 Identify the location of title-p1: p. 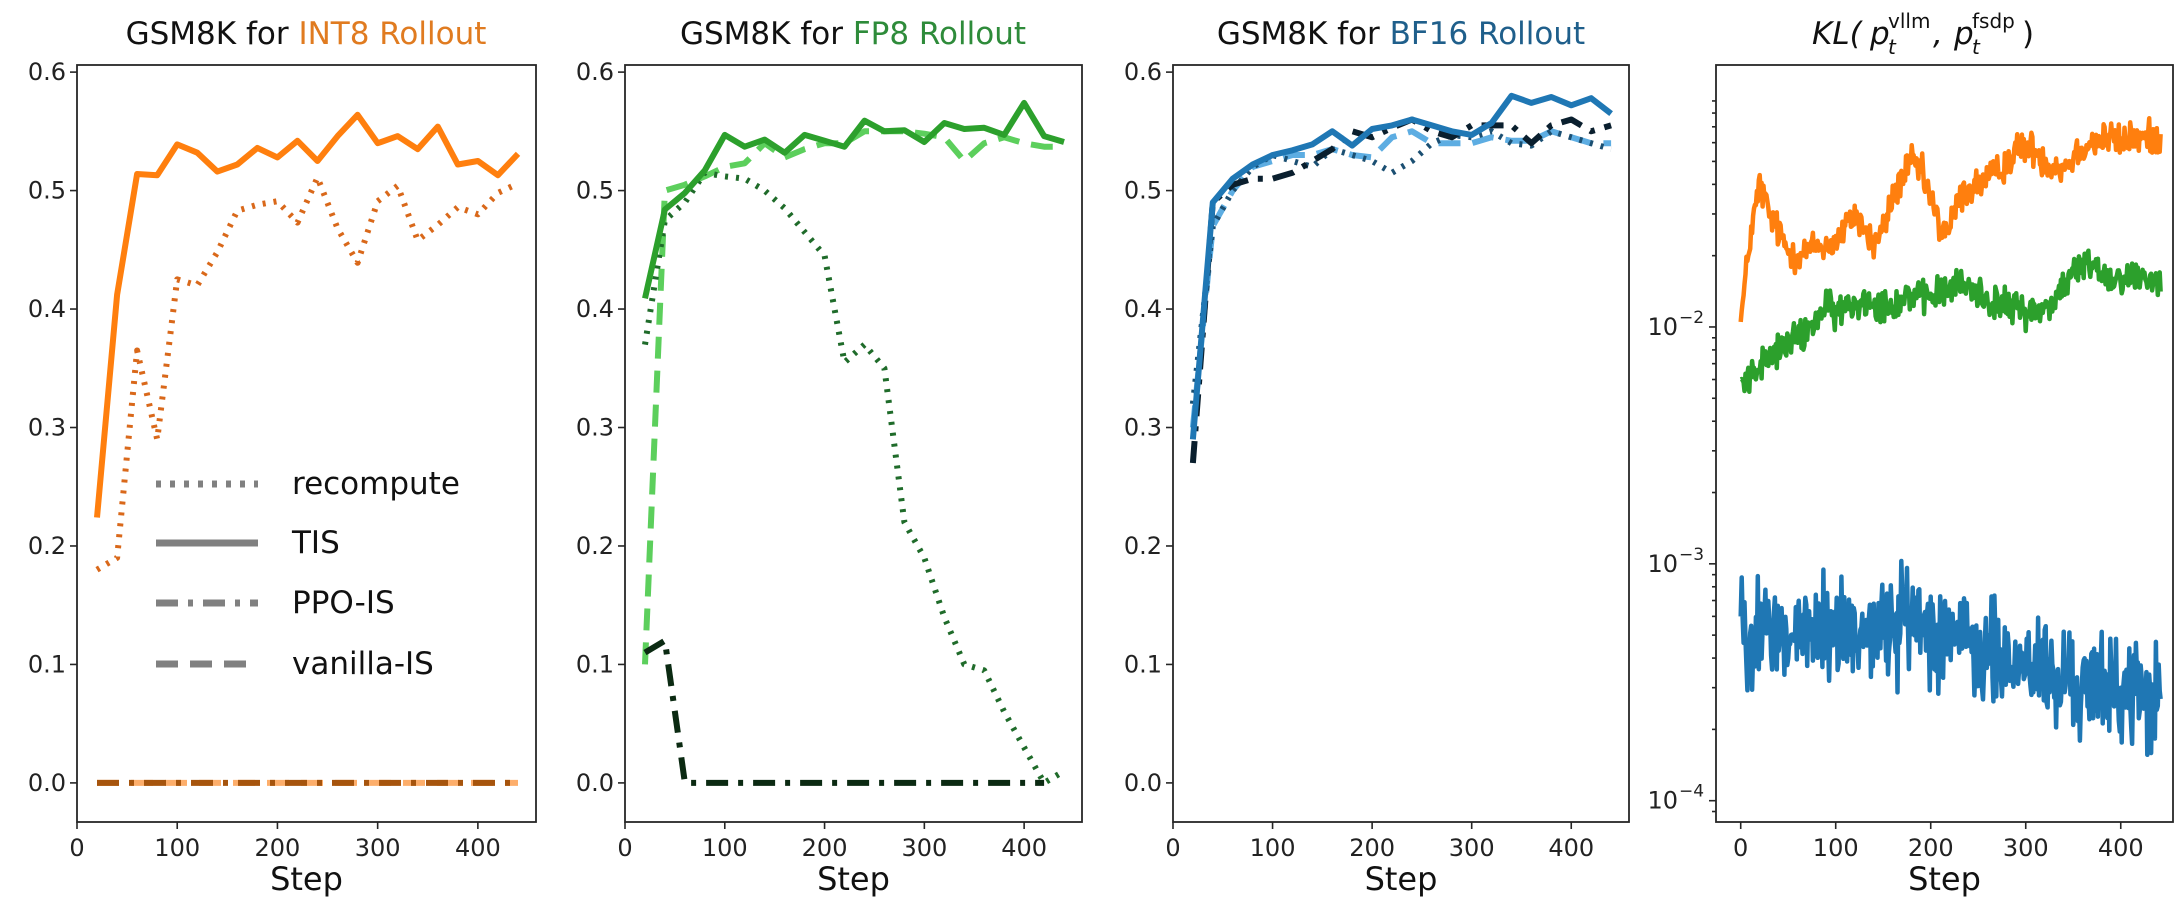
(1879, 34).